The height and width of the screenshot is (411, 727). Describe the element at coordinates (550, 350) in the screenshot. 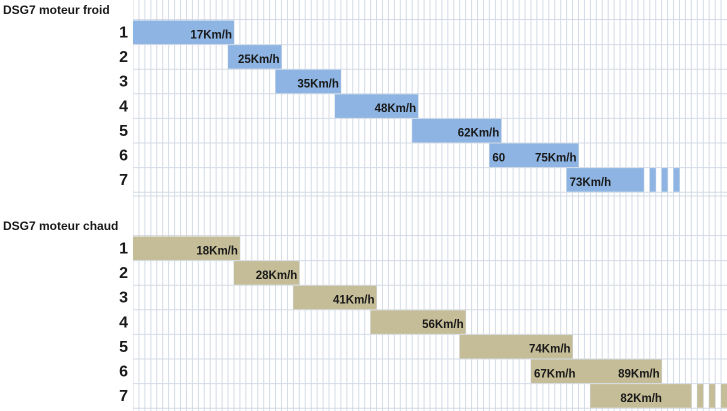

I see `speed-label: 74Km/h` at that location.